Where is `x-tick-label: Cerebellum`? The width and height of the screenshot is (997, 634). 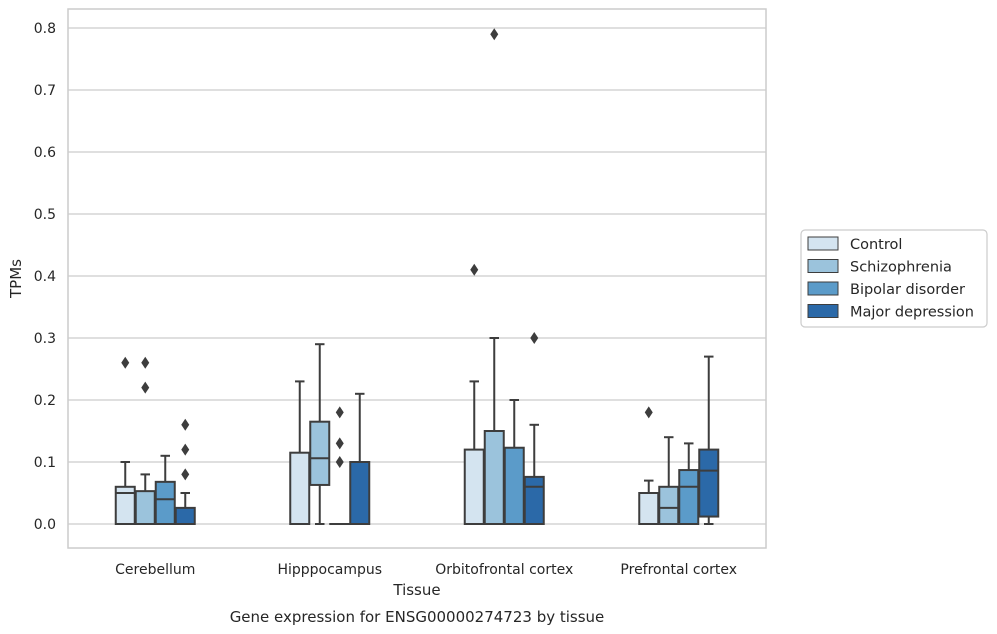
x-tick-label: Cerebellum is located at coordinates (155, 570).